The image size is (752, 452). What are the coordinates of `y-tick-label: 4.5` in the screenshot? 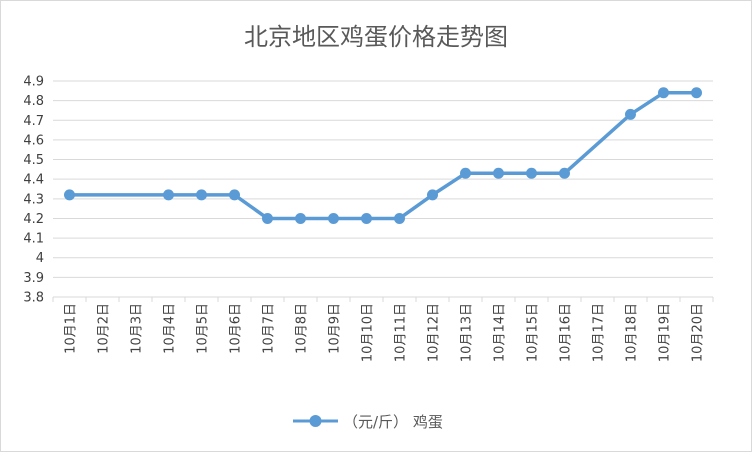 It's located at (33, 160).